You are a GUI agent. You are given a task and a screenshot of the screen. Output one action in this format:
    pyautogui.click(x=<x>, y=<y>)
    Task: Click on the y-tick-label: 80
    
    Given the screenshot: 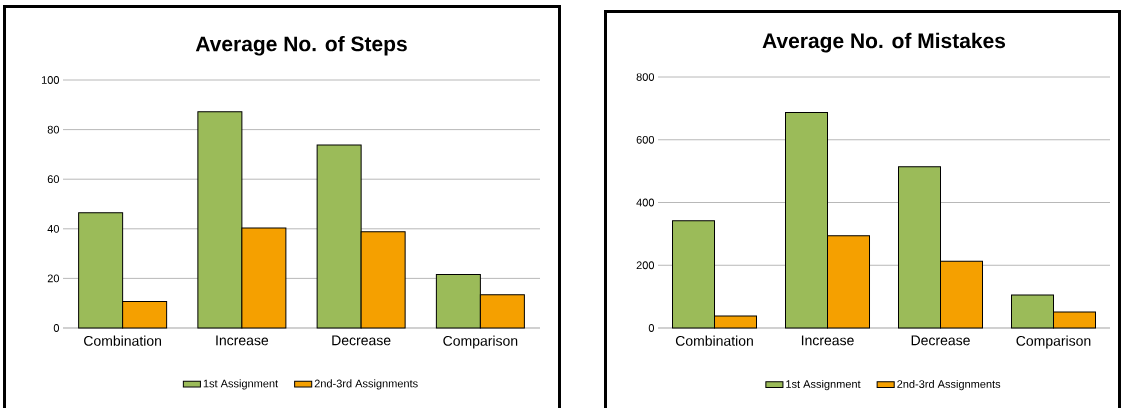 What is the action you would take?
    pyautogui.click(x=53, y=129)
    